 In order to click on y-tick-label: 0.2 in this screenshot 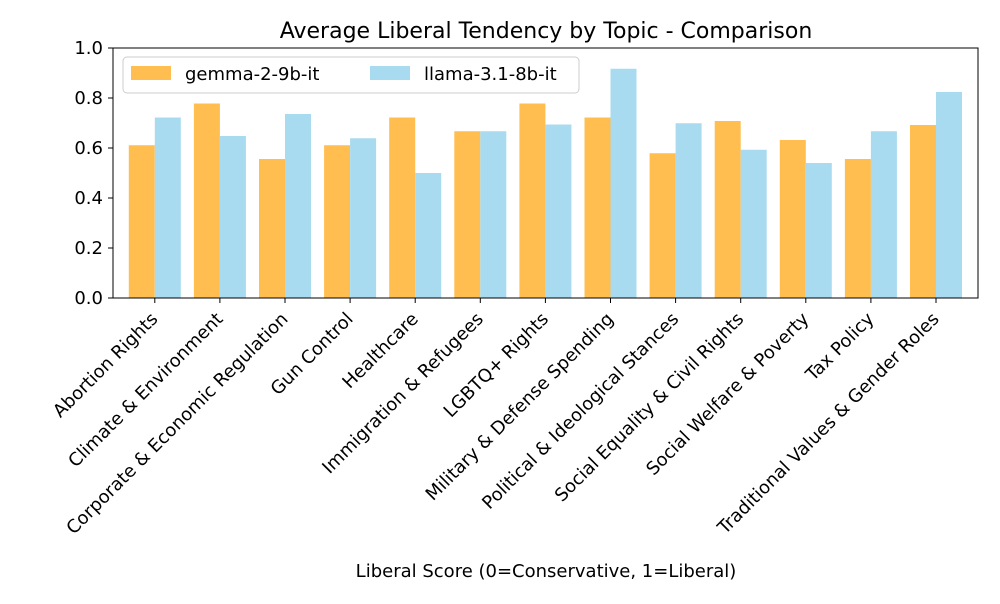, I will do `click(88, 248)`.